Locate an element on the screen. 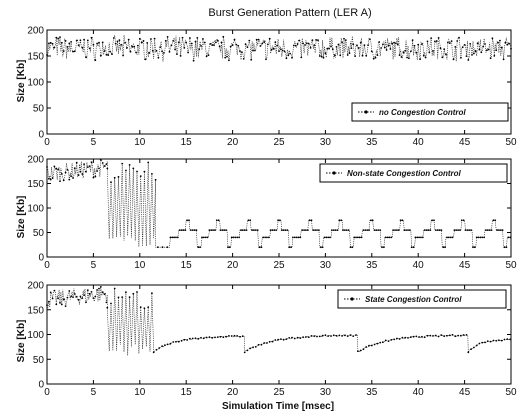 The image size is (523, 412). y-tick-label: 100 is located at coordinates (35, 335).